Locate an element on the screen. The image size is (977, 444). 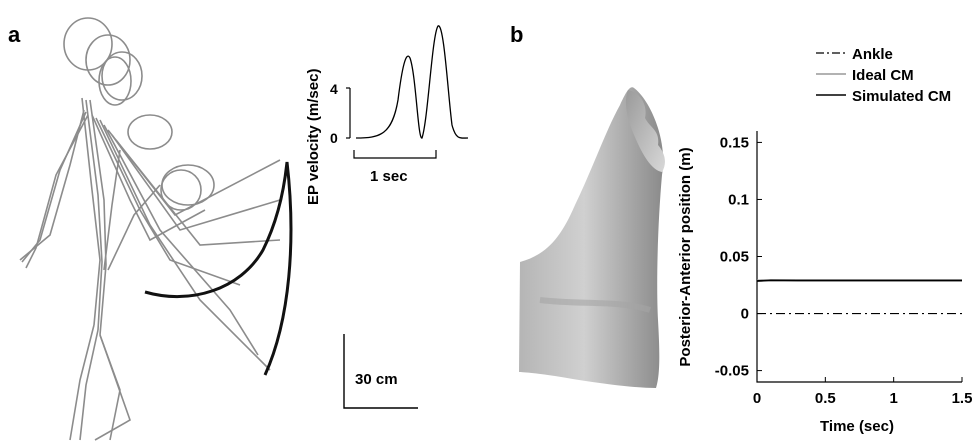
foot-image is located at coordinates (592, 237).